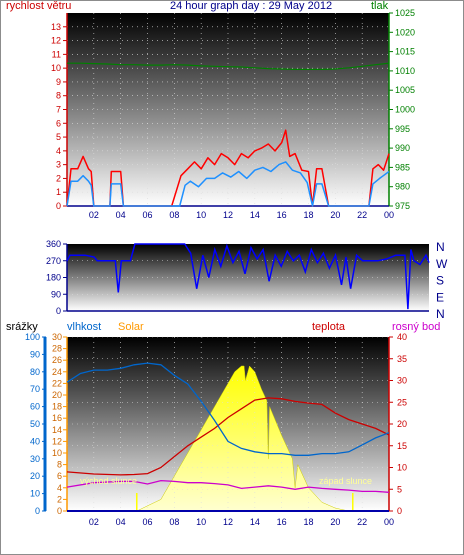 The image size is (464, 555). I want to click on direction-tick-label: 0, so click(58, 311).